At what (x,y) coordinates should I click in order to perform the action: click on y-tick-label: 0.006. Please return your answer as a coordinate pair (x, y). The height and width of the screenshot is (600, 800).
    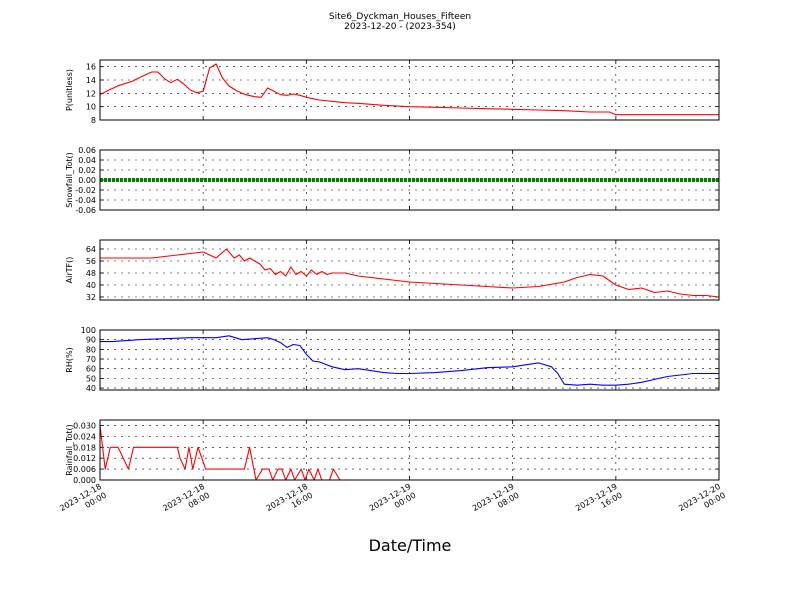
    Looking at the image, I should click on (84, 469).